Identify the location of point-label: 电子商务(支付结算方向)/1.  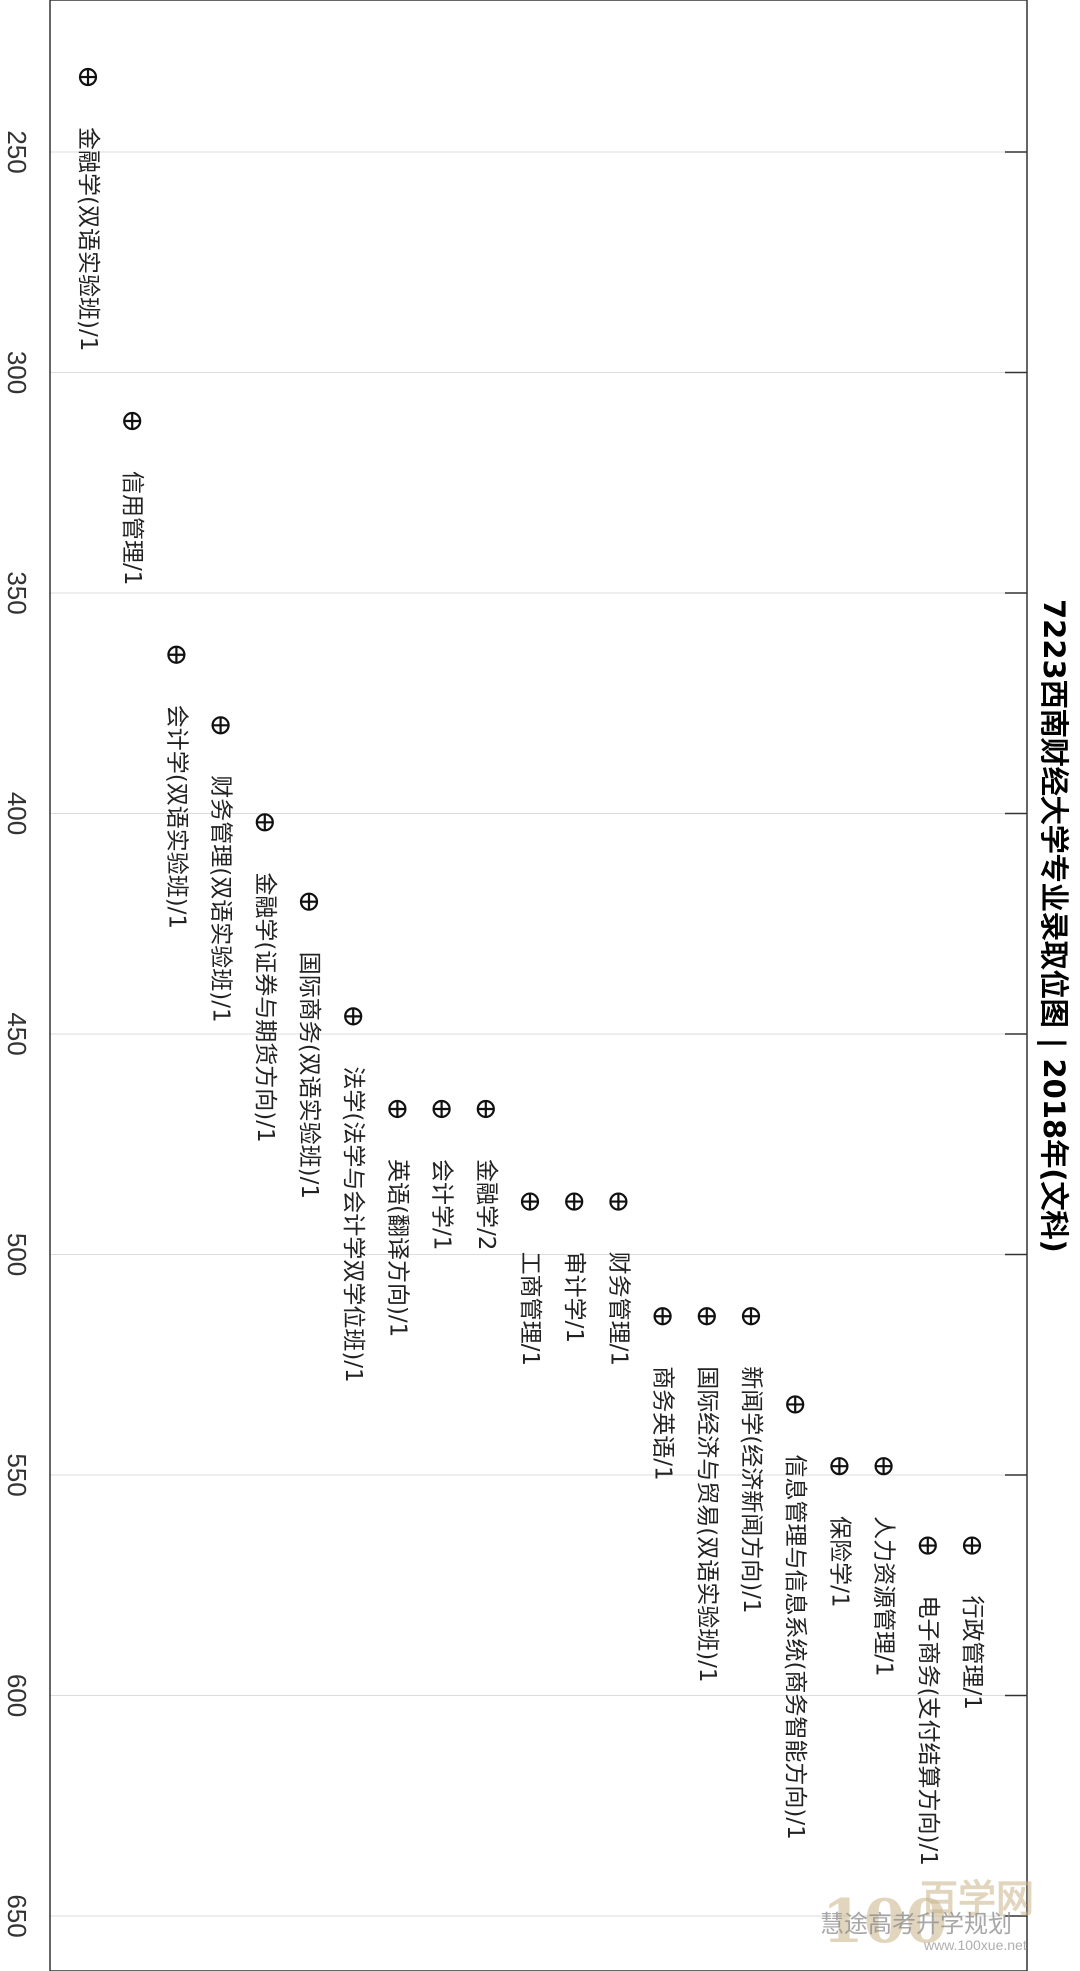
(928, 1731).